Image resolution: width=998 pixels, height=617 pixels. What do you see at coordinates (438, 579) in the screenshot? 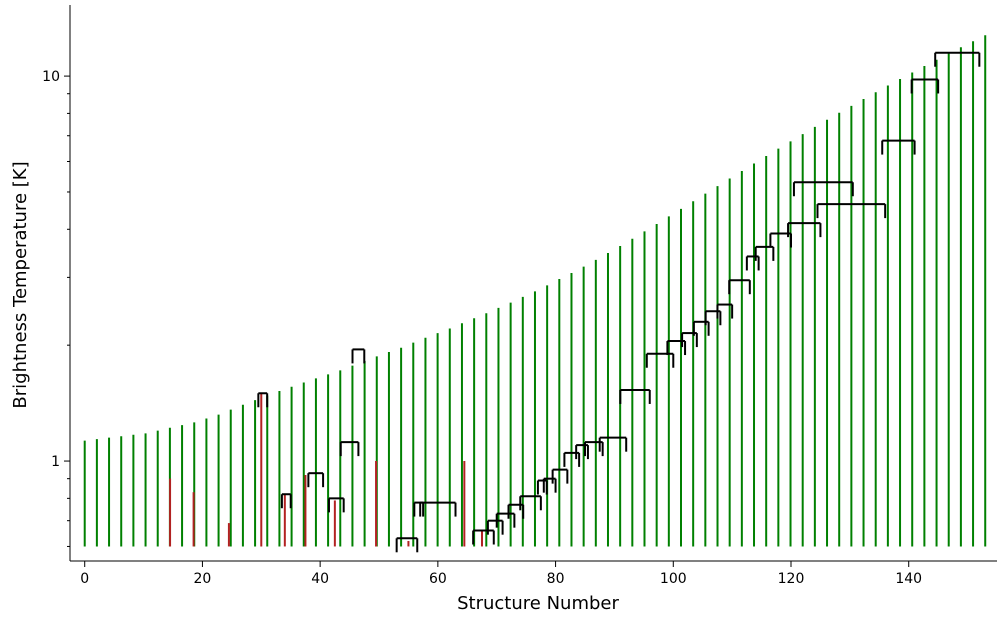
I see `x-tick-label: 60` at bounding box center [438, 579].